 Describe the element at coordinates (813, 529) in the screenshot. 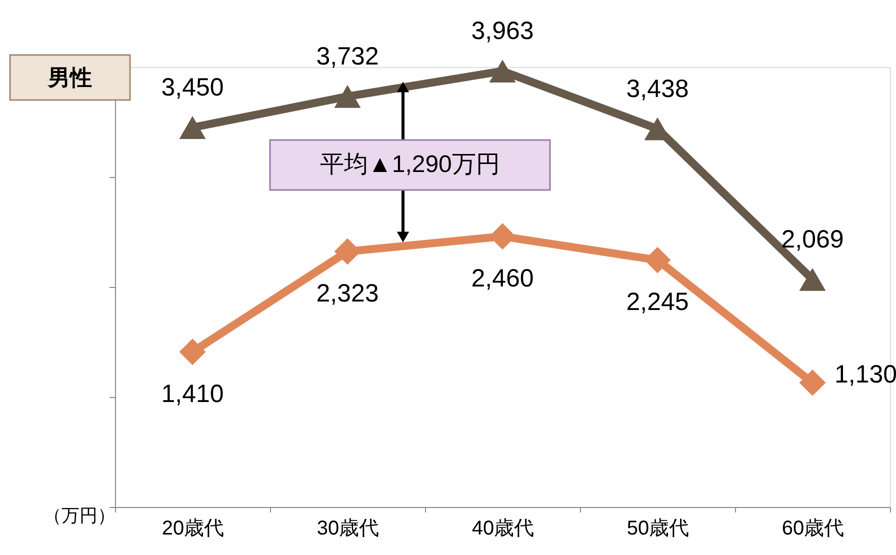

I see `x-tick-label: 60歳代` at that location.